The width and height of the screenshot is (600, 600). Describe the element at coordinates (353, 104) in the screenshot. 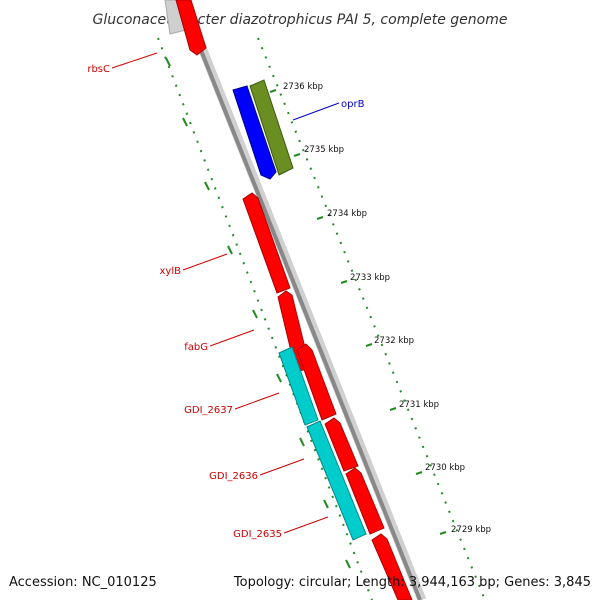

I see `gene-label-oprB: oprB` at that location.